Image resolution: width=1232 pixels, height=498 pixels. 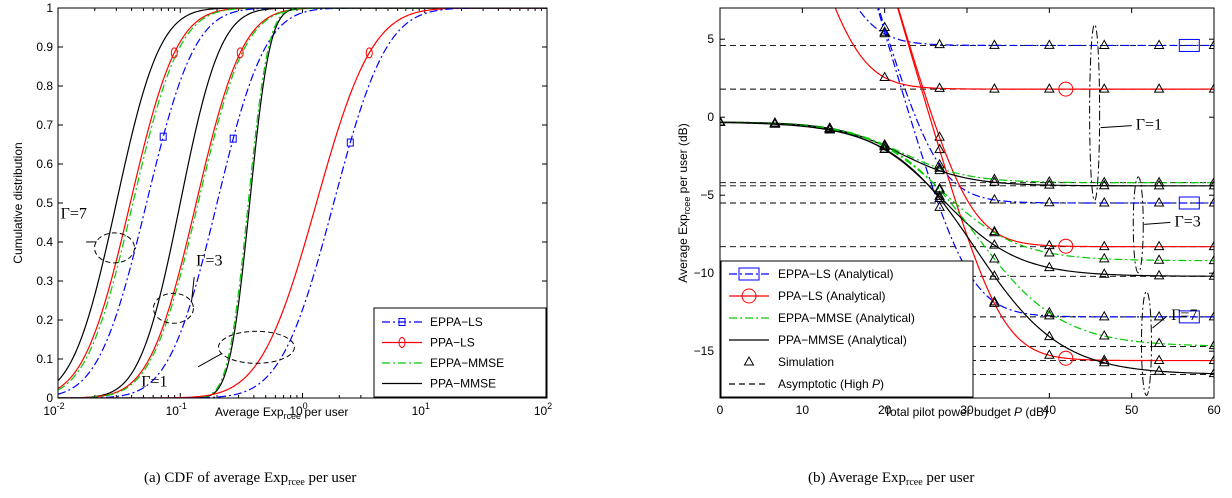 I want to click on y-tick-label-a: 0.4, so click(x=44, y=242).